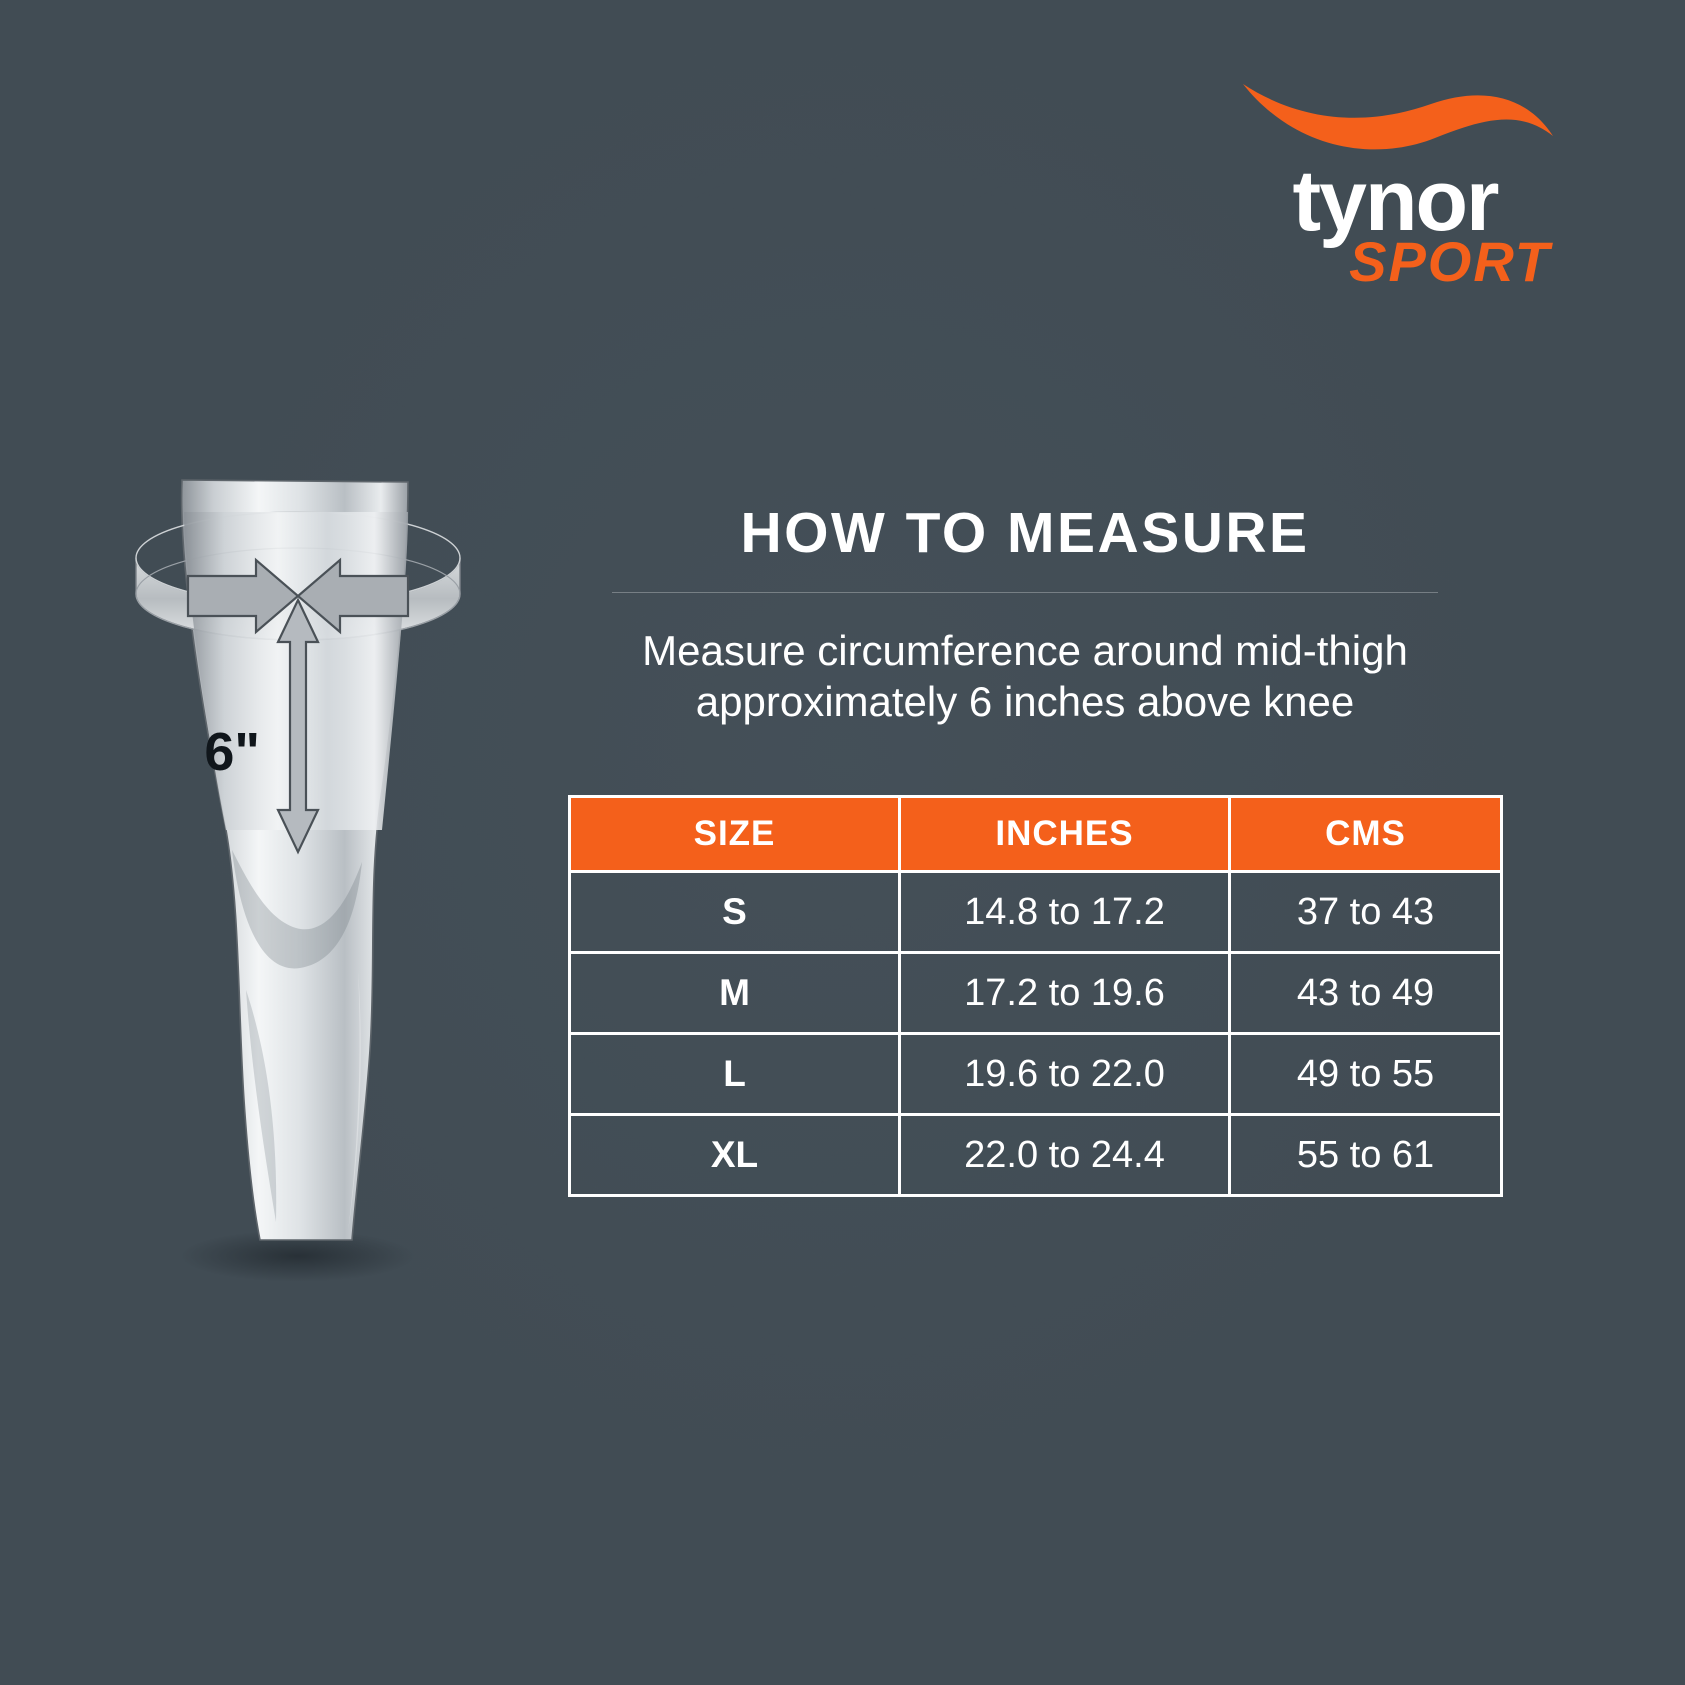 This screenshot has height=1685, width=1685. I want to click on knee-shading, so click(297, 909).